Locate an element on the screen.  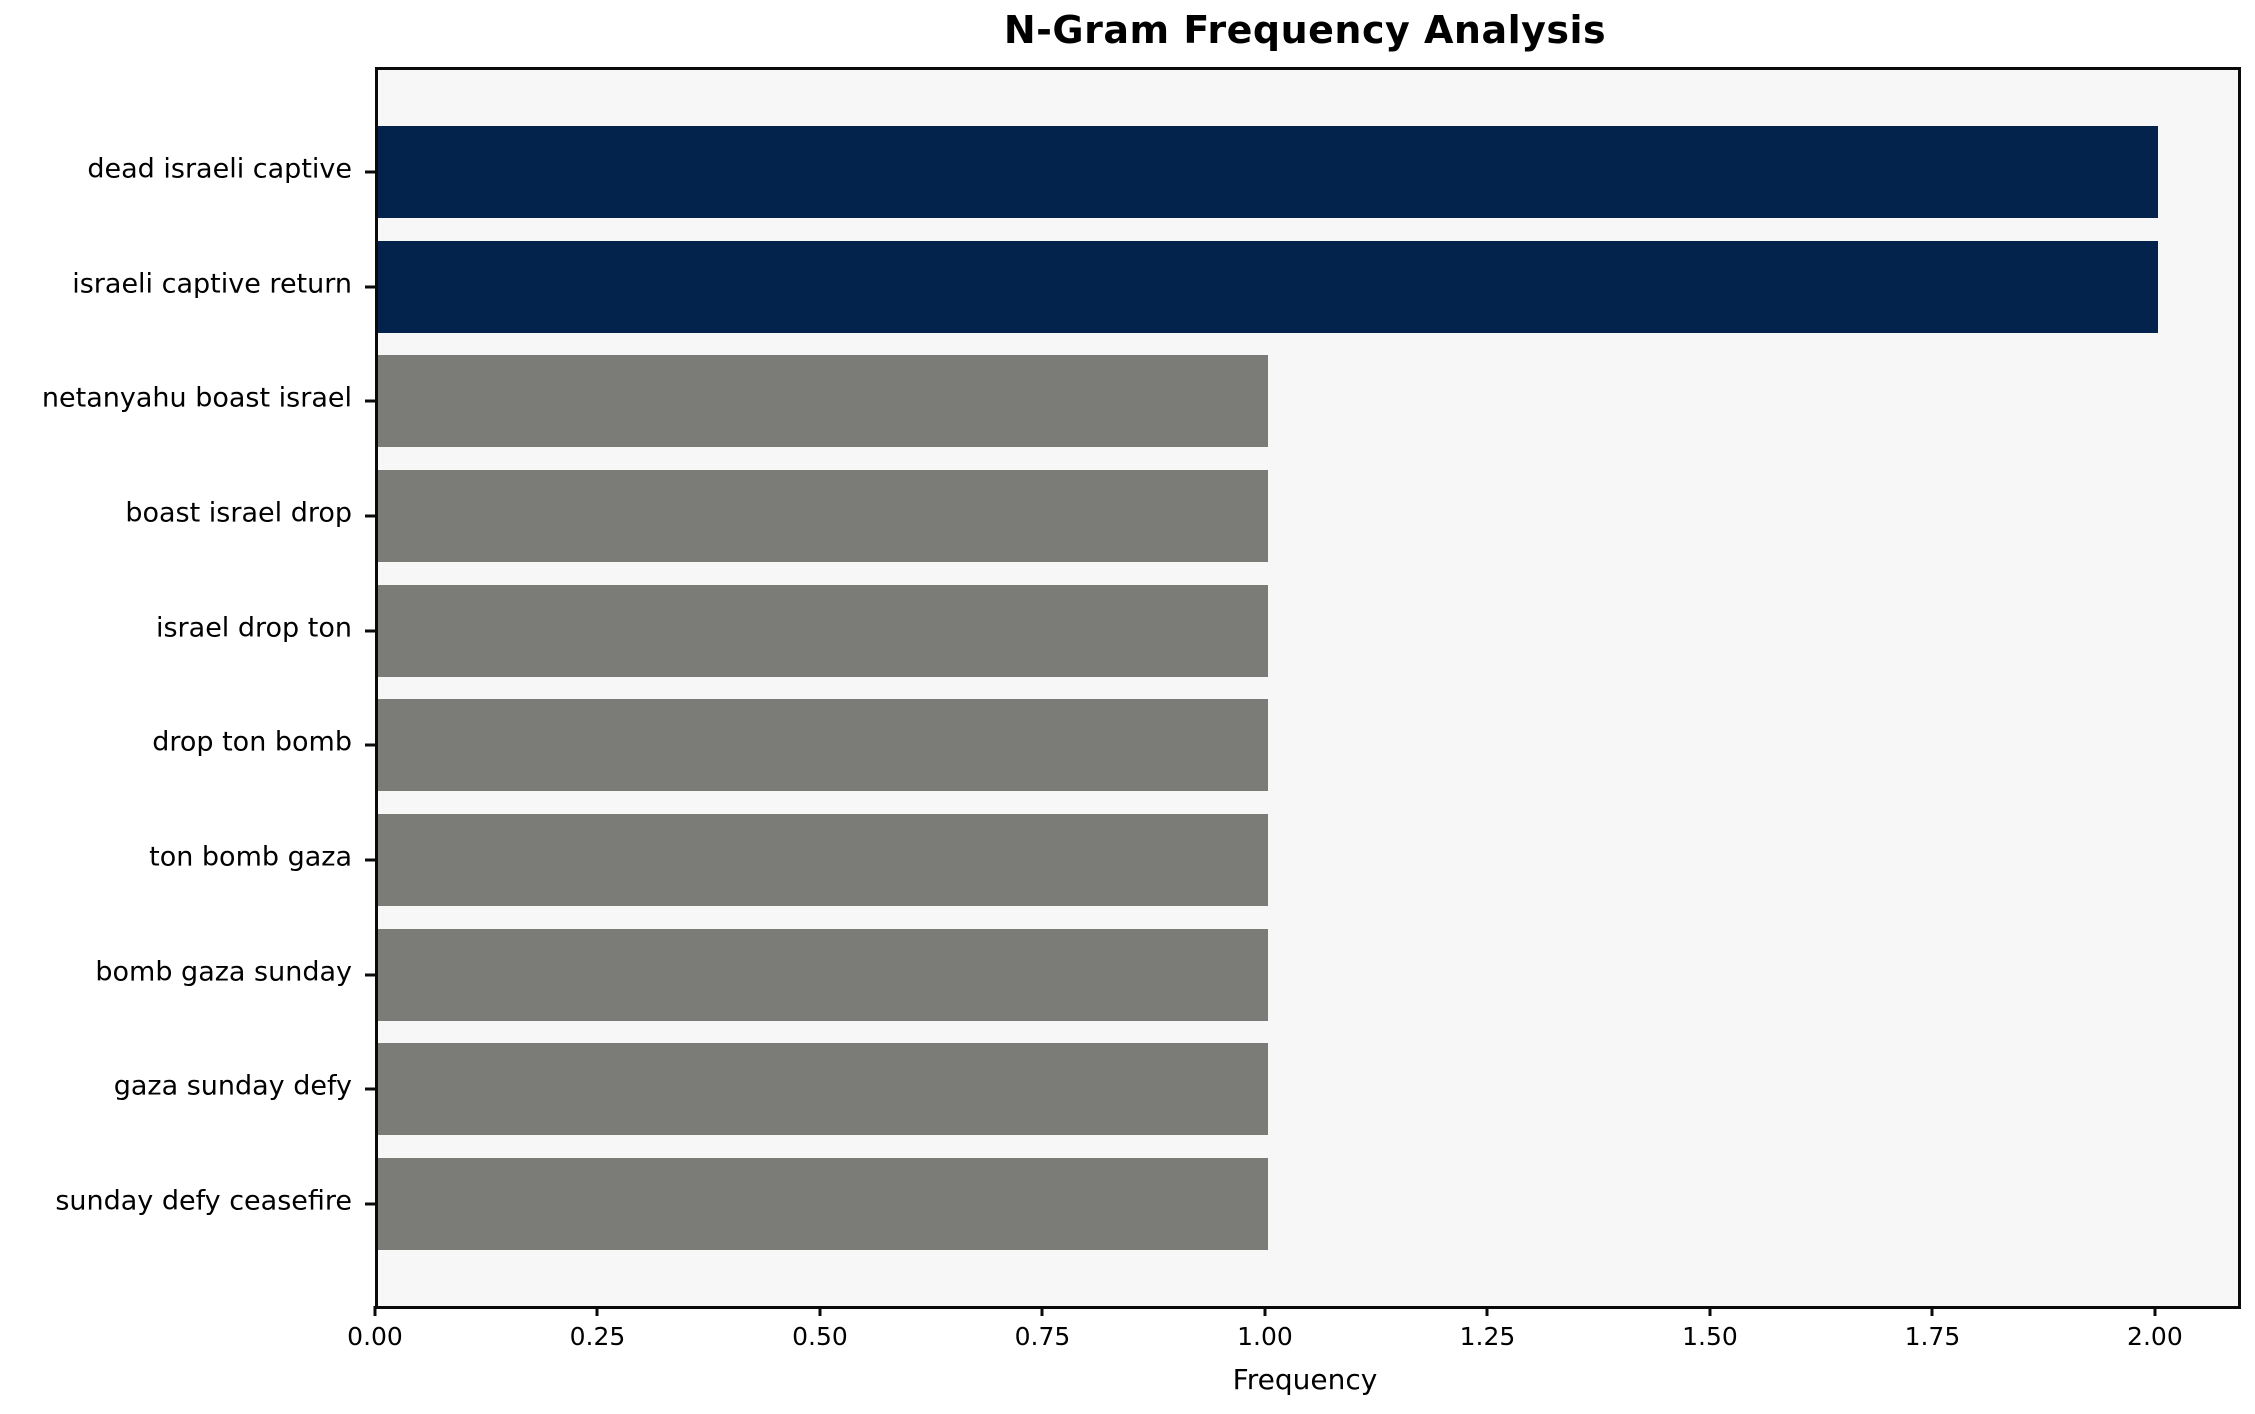
y-tick-label: ton bomb gaza is located at coordinates (250, 857).